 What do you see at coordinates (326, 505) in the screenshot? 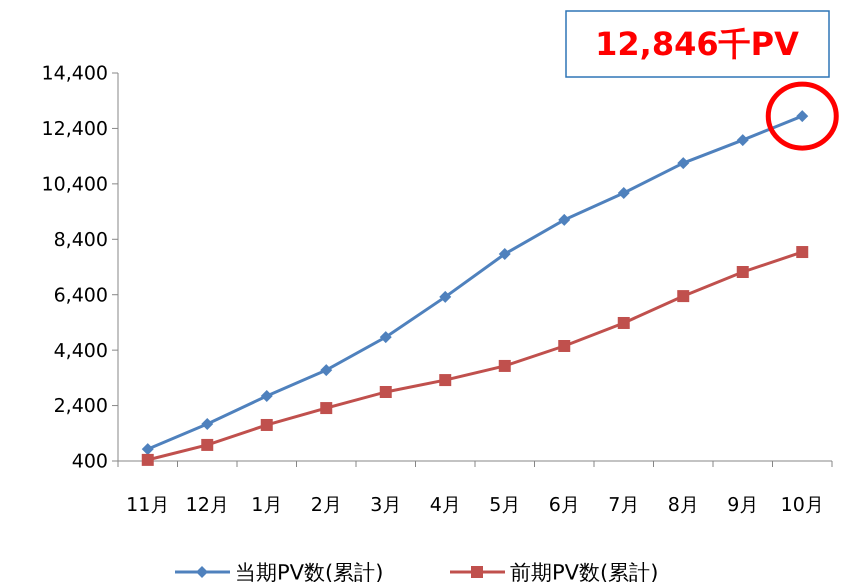
I see `x-tick-label: 2月` at bounding box center [326, 505].